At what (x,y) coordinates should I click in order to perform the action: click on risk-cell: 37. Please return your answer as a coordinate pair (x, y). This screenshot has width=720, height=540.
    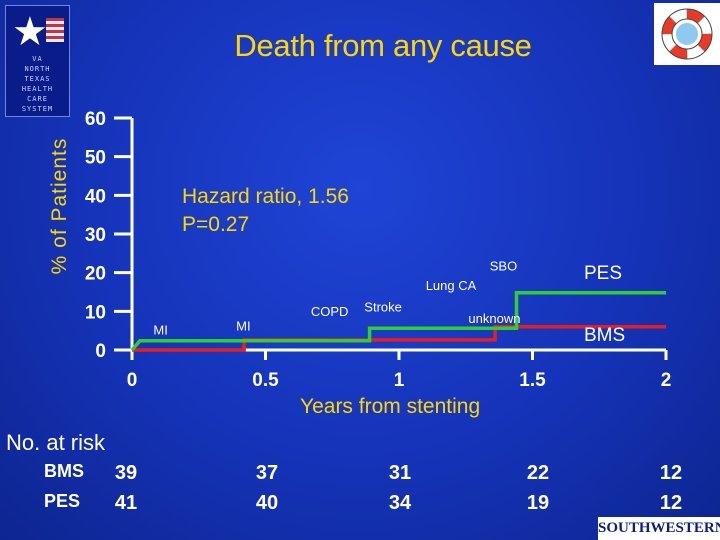
    Looking at the image, I should click on (267, 473).